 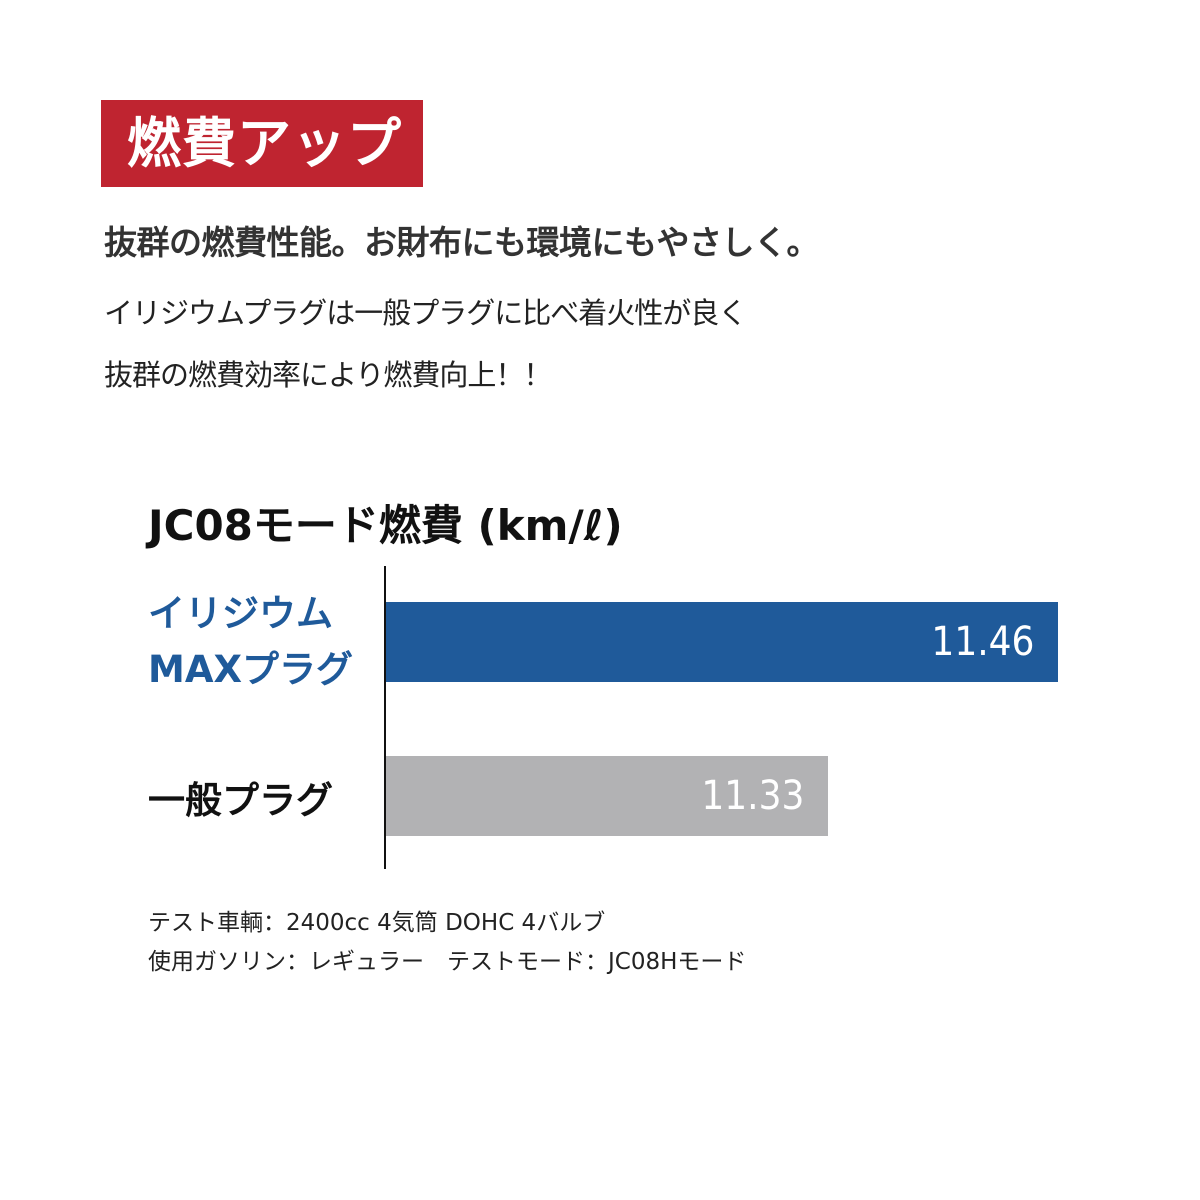 I want to click on chart-title: JC08モード燃費 (km/ℓ), so click(x=385, y=525).